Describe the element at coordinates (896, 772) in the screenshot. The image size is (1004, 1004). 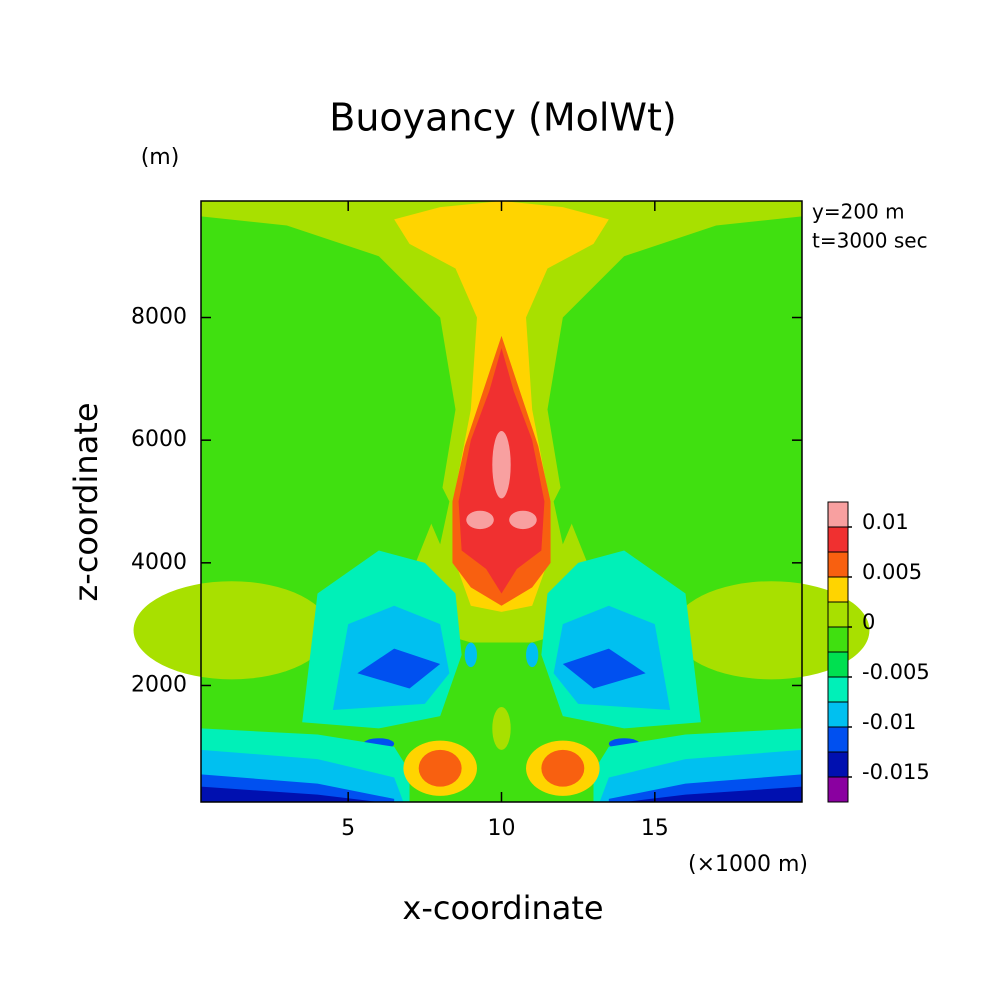
I see `colorbar-tick-label: -0.015` at that location.